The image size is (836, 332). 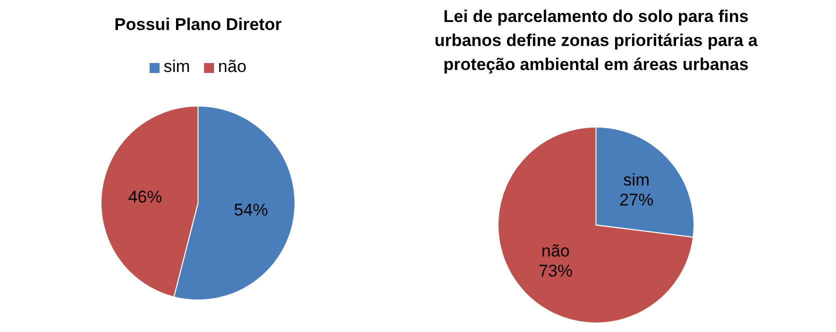 What do you see at coordinates (636, 180) in the screenshot?
I see `slice-label: sim` at bounding box center [636, 180].